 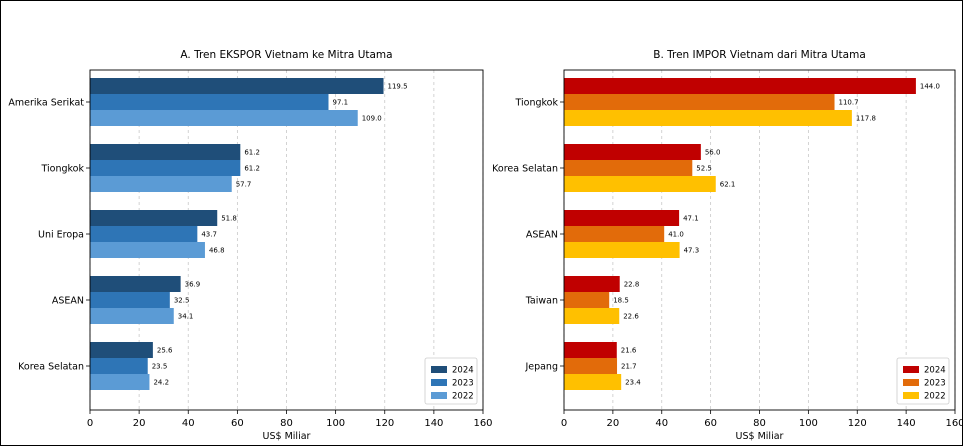 What do you see at coordinates (439, 382) in the screenshot?
I see `legend-swatch-2023` at bounding box center [439, 382].